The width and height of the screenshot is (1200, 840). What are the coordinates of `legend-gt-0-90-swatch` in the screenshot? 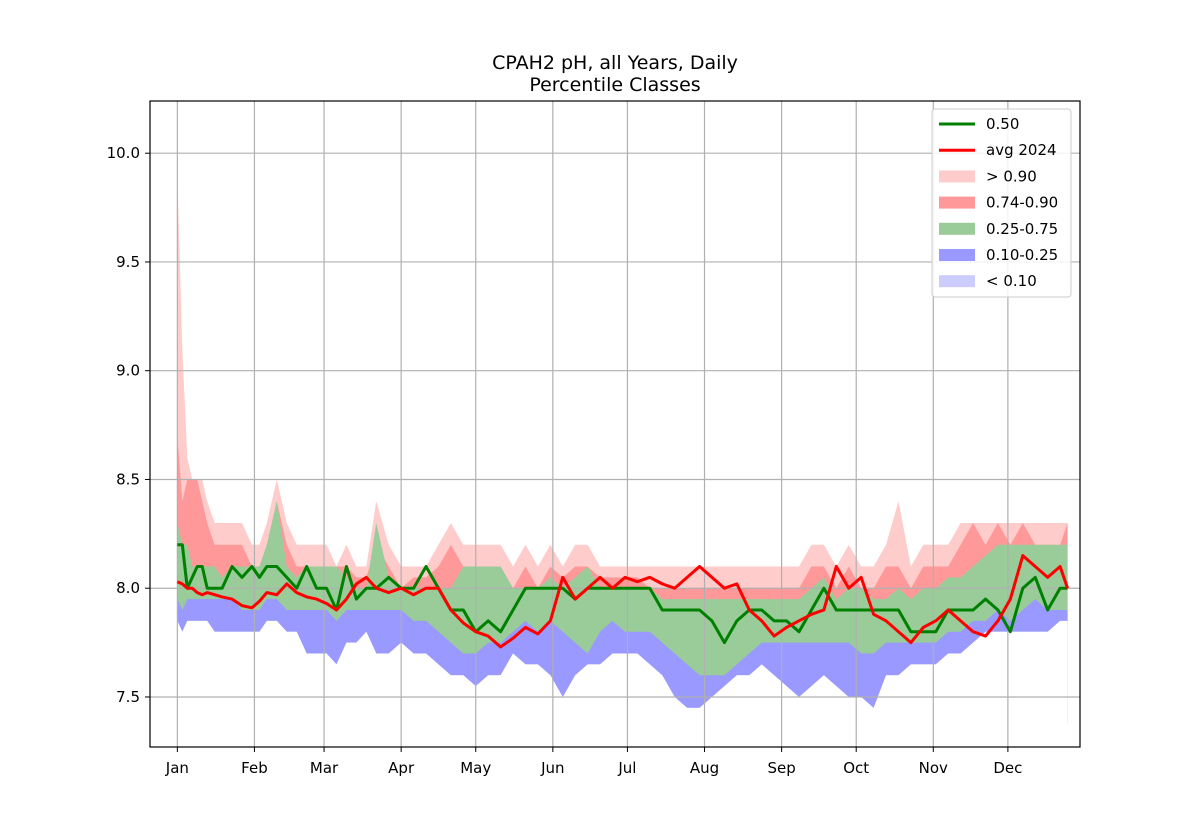 It's located at (957, 176).